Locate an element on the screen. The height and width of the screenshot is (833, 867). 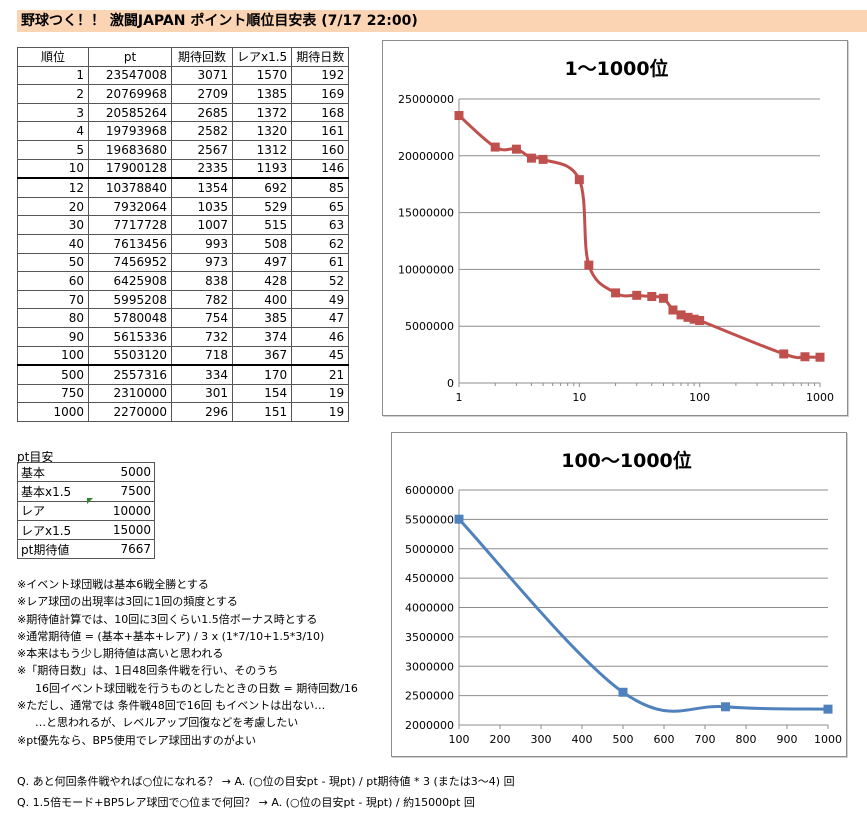
cell-rank: 1 is located at coordinates (53, 75).